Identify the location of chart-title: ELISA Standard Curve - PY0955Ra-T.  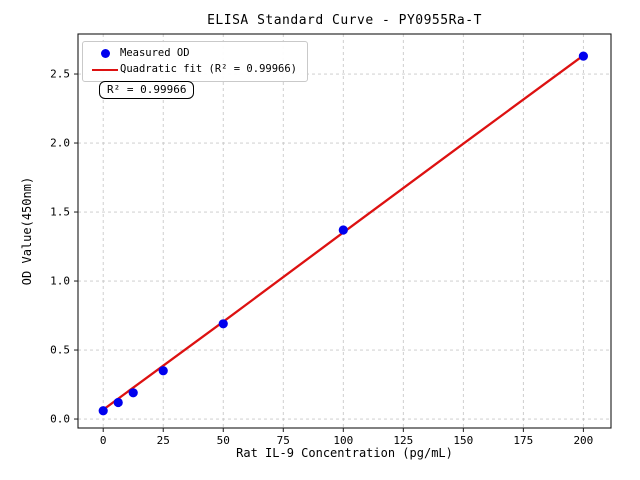
(344, 20).